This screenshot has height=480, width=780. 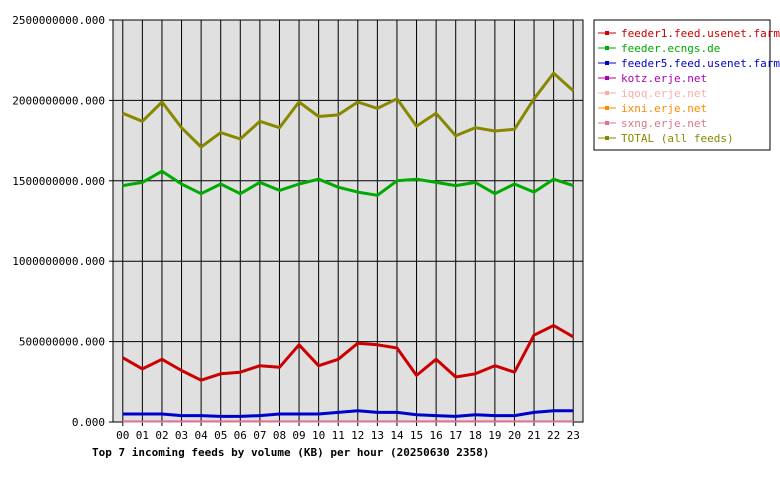 What do you see at coordinates (455, 435) in the screenshot?
I see `x-tick-label: 17` at bounding box center [455, 435].